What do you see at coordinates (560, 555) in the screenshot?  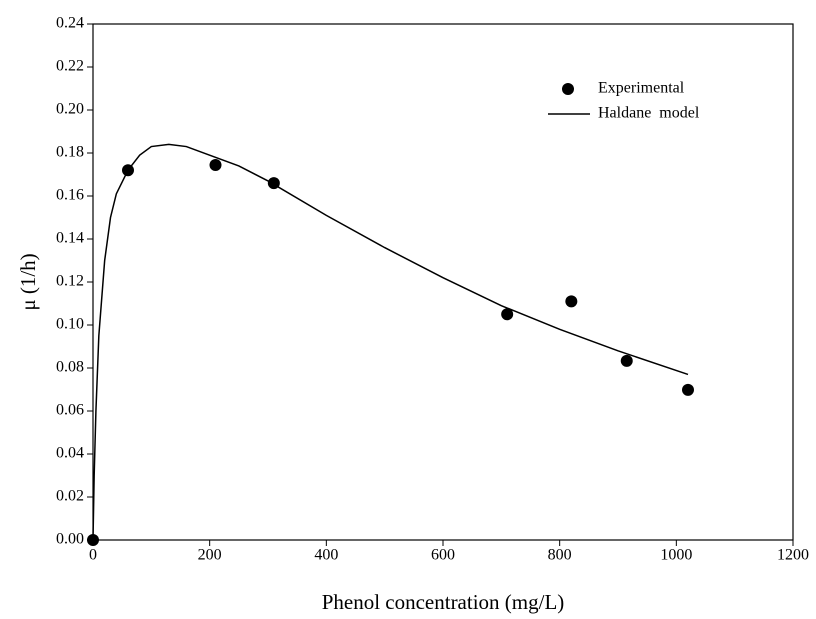 I see `x-tick-label: 800` at bounding box center [560, 555].